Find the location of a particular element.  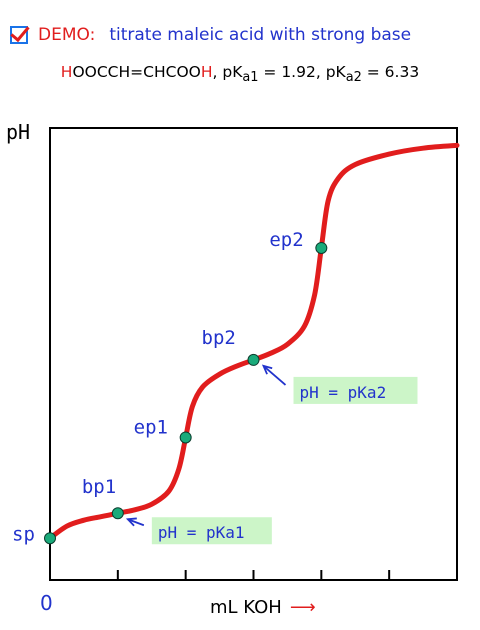

point-bp2 is located at coordinates (253, 359).